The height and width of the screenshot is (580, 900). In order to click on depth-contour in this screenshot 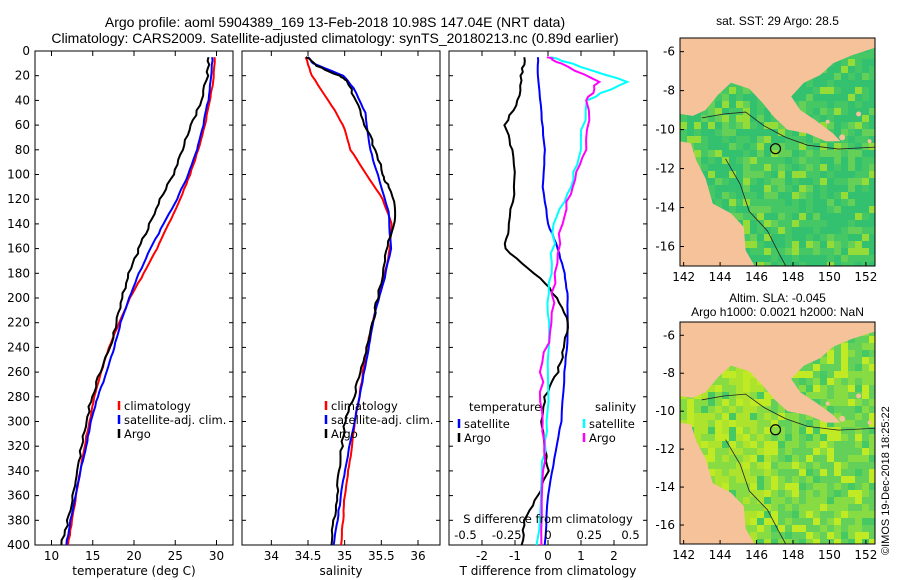, I will do `click(788, 412)`.